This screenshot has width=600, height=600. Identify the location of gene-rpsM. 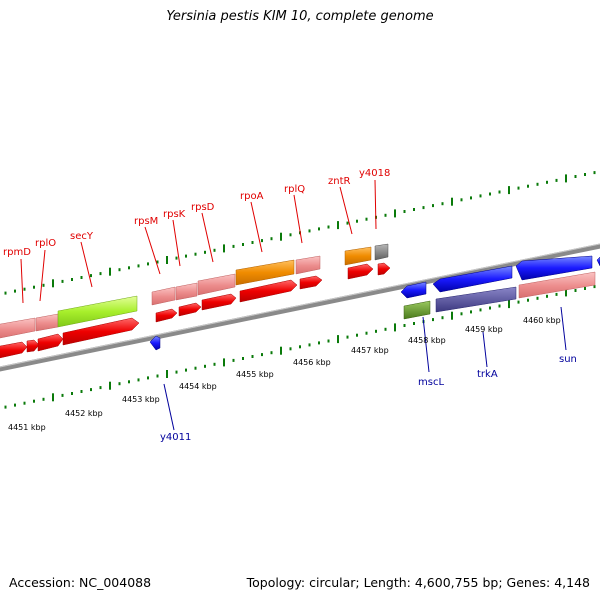
(163, 296).